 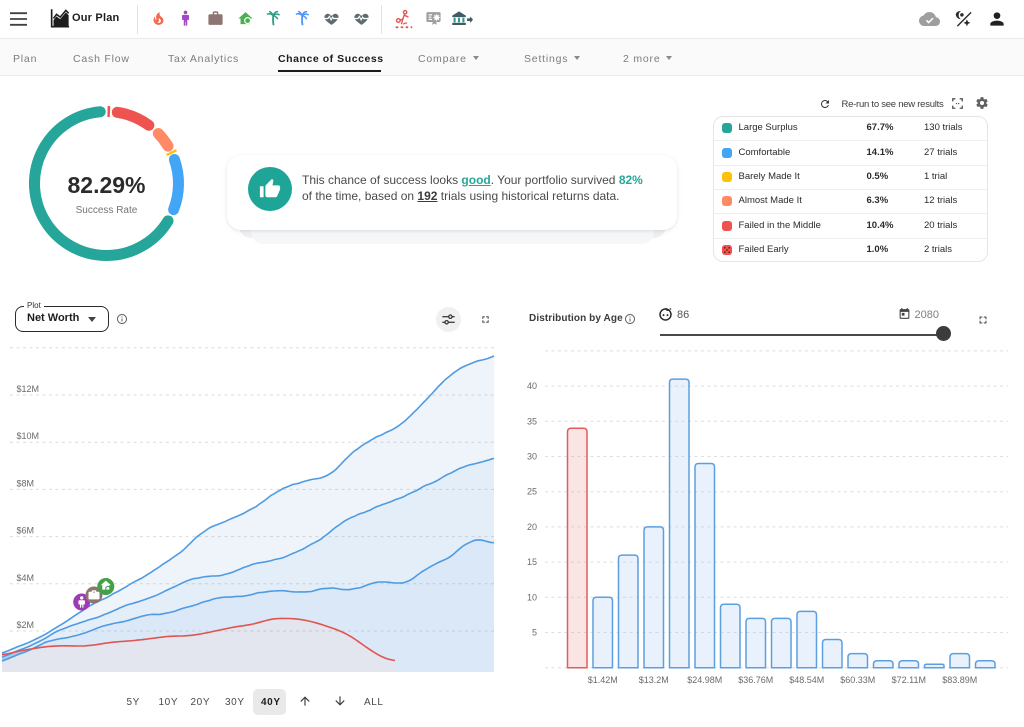 What do you see at coordinates (603, 680) in the screenshot?
I see `svg-text: $1.42M` at bounding box center [603, 680].